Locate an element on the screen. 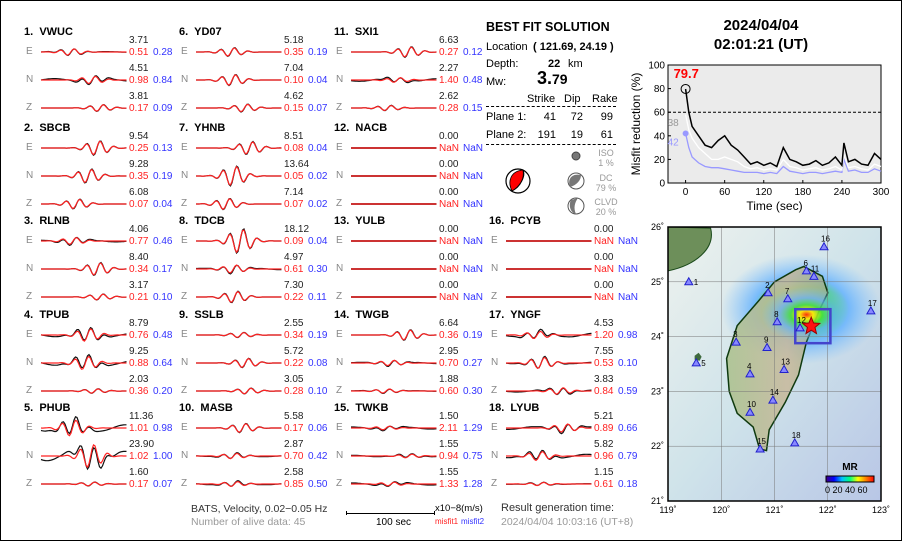  mw-label: Mw: is located at coordinates (496, 82).